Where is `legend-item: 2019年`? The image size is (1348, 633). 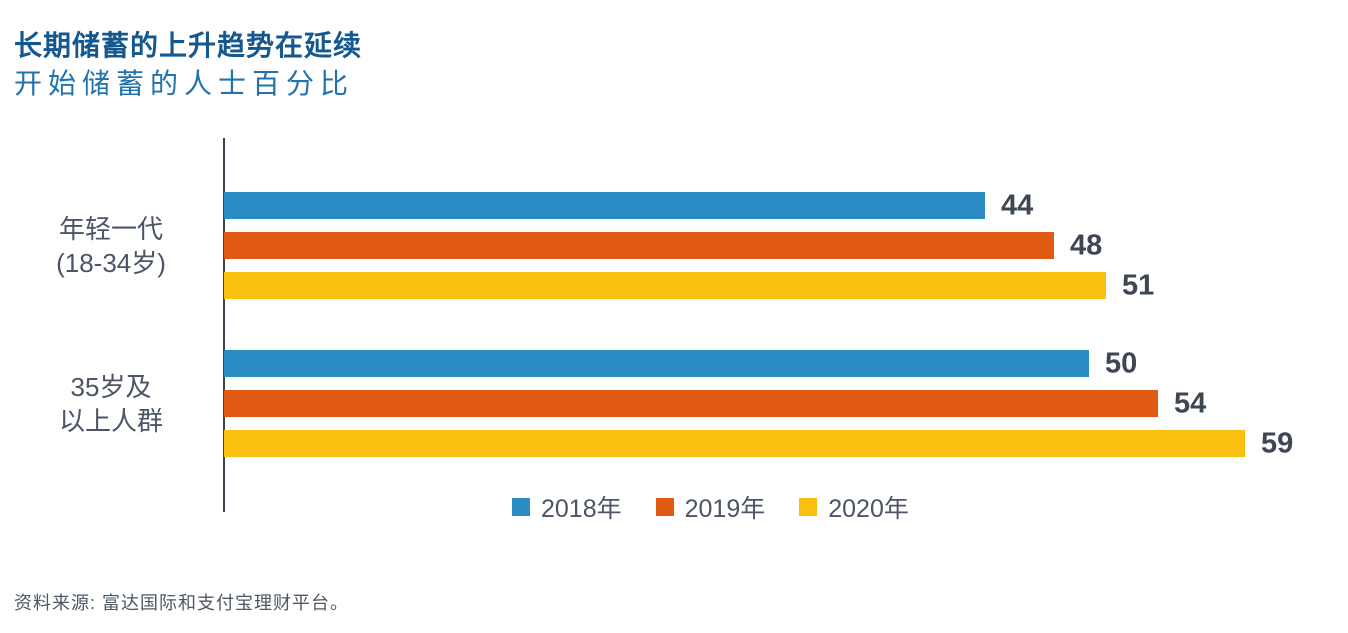 legend-item: 2019年 is located at coordinates (710, 507).